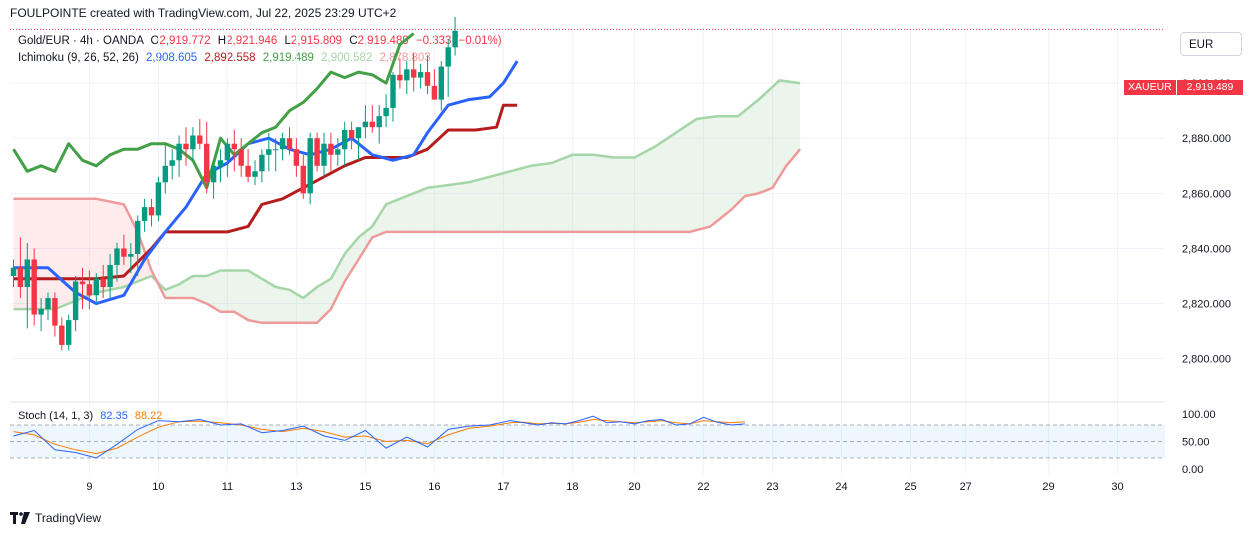 Image resolution: width=1257 pixels, height=536 pixels. I want to click on price-tag-value: 2,919.489, so click(1210, 87).